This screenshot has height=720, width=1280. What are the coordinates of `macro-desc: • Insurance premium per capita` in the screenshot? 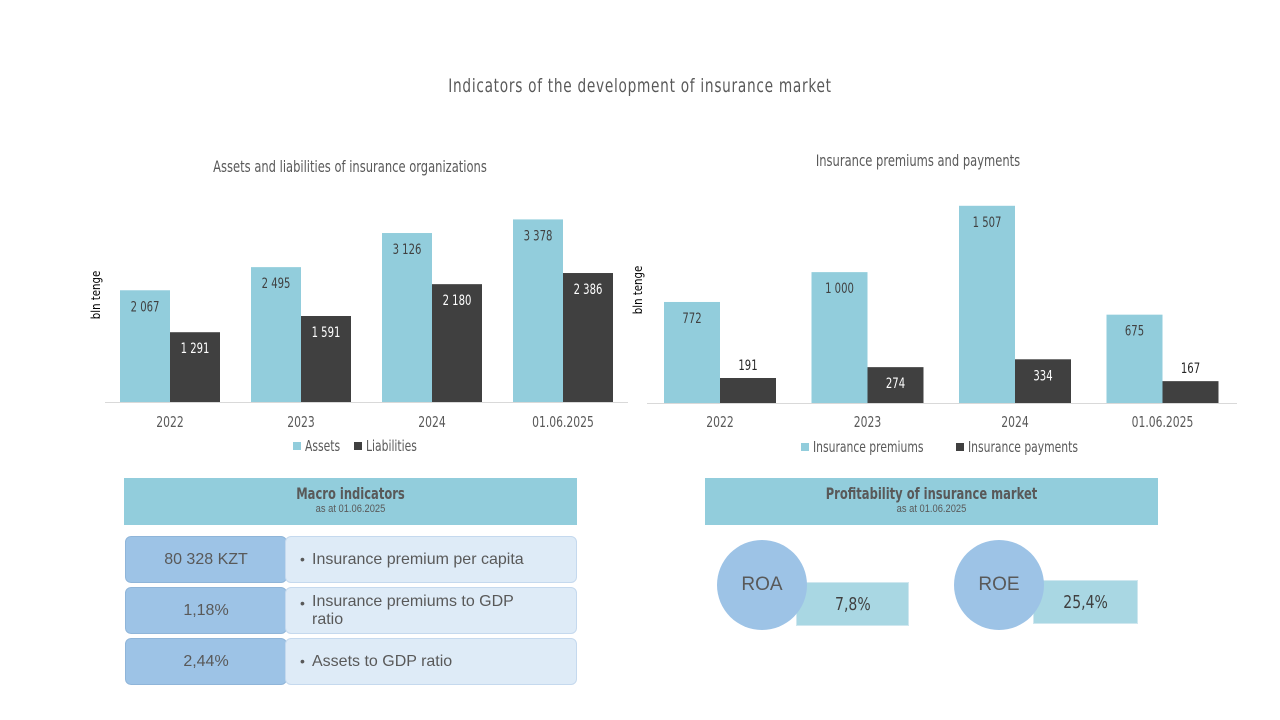 It's located at (431, 559).